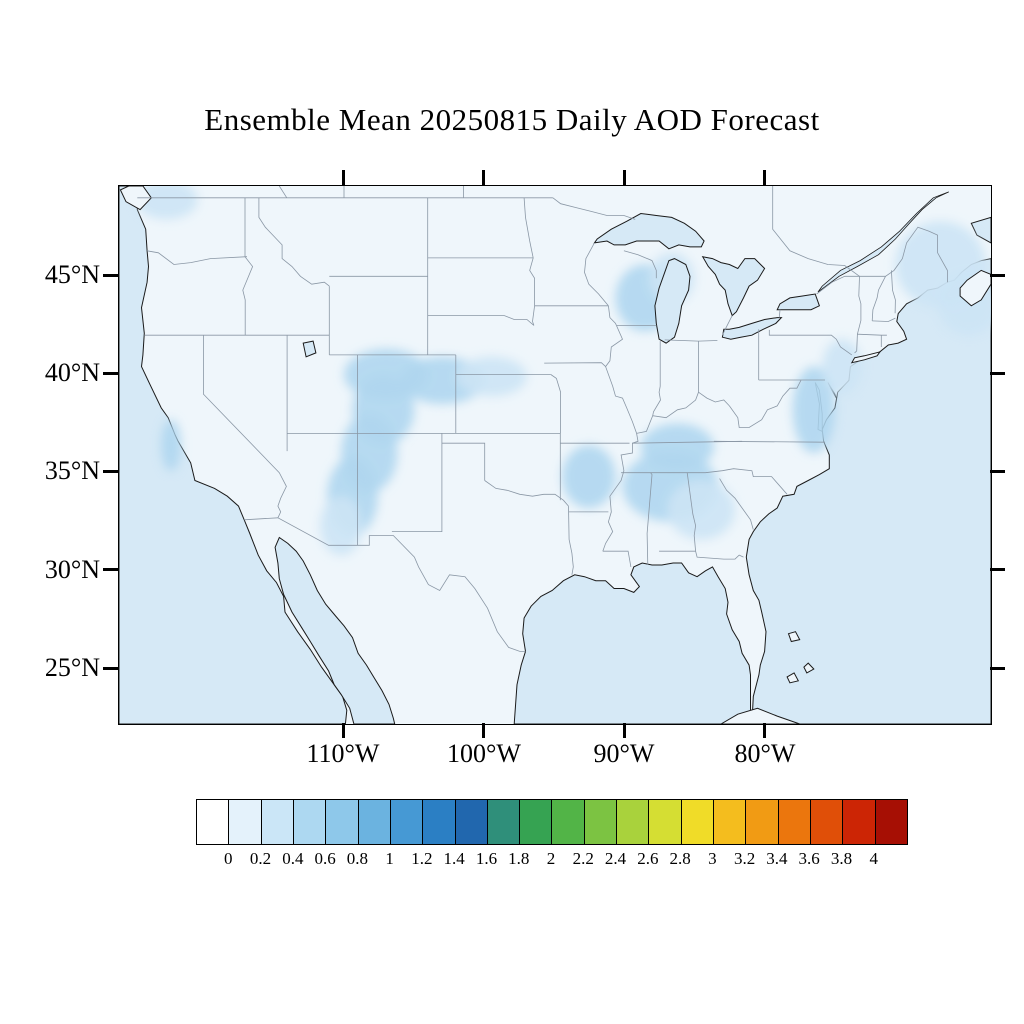 This screenshot has width=1024, height=1024. I want to click on colorbar-tick-label: 1.6, so click(486, 858).